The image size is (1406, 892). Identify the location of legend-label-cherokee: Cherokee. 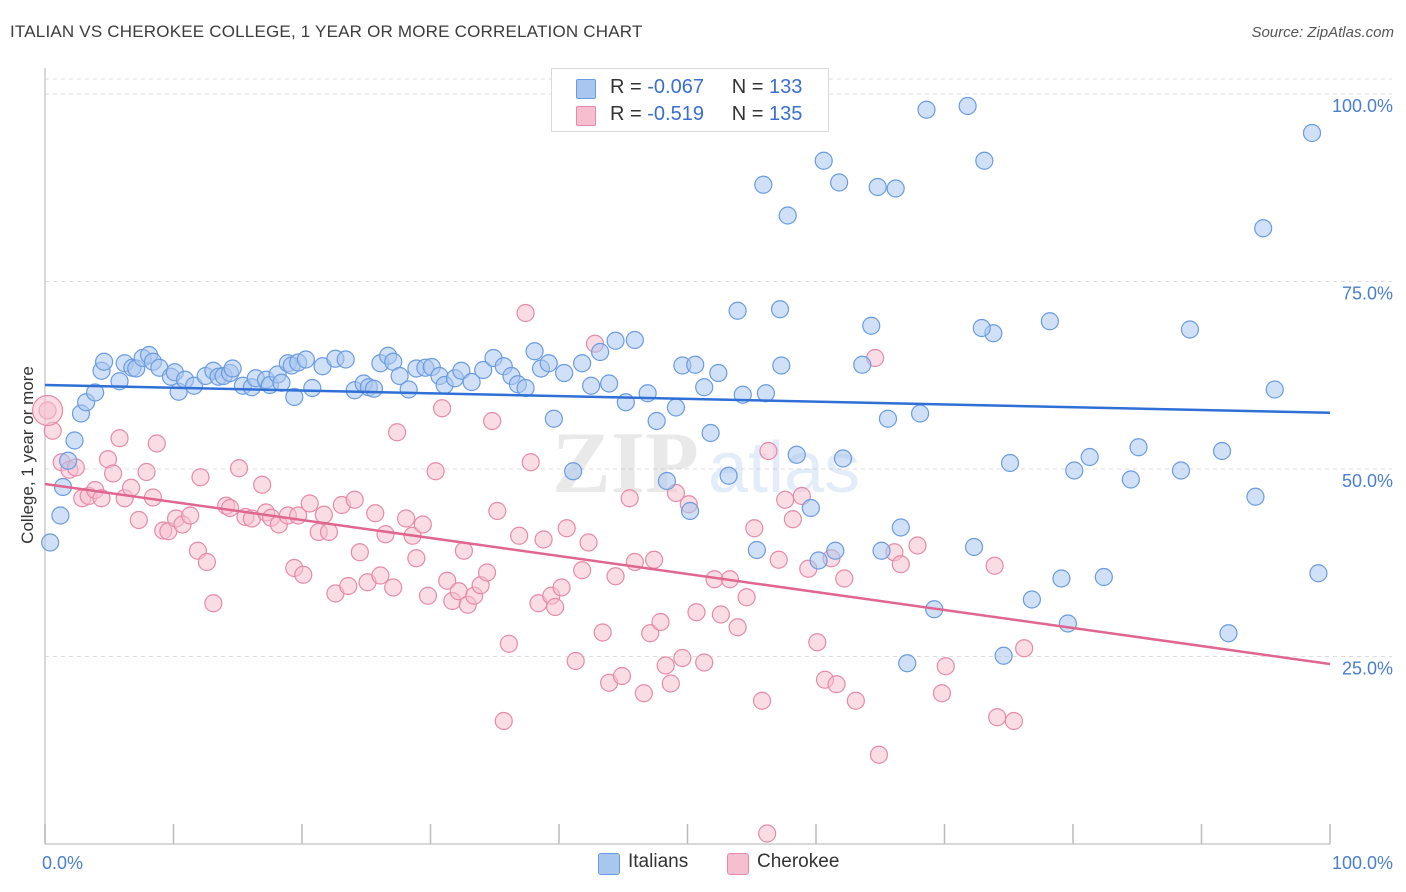
(798, 861).